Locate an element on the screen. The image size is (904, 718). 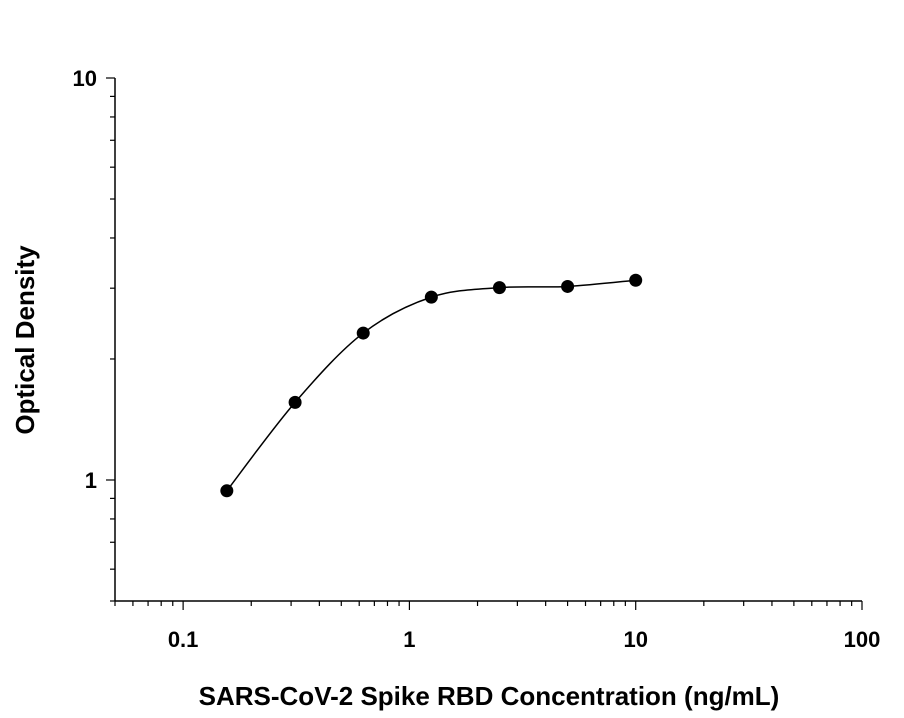
x-tick-label: 10 is located at coordinates (635, 639).